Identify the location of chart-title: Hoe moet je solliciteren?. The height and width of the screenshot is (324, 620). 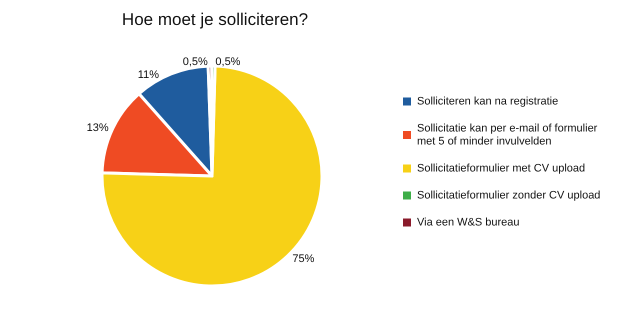
(215, 19).